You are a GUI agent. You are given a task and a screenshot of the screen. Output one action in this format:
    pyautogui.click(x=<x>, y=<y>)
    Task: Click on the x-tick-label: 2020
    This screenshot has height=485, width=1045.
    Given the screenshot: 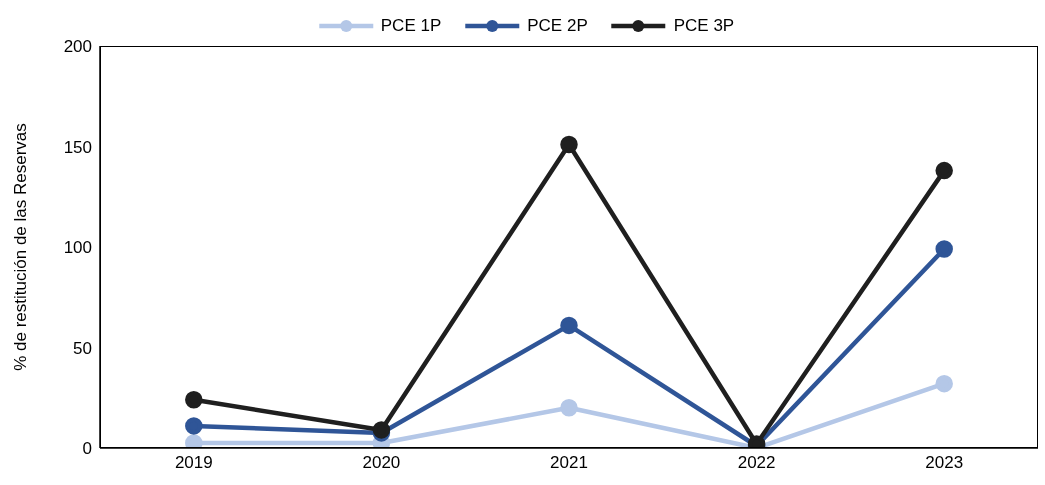 What is the action you would take?
    pyautogui.click(x=381, y=463)
    